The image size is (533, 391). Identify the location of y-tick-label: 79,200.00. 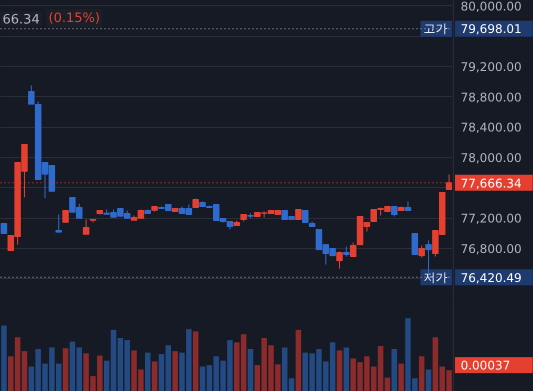
(491, 67).